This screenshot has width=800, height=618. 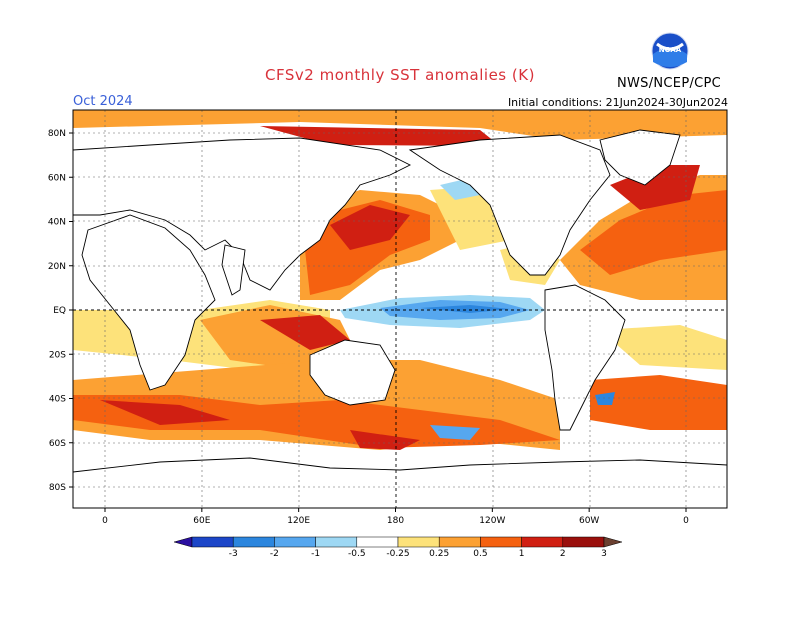 I want to click on colorbar-max-arrow, so click(x=613, y=542).